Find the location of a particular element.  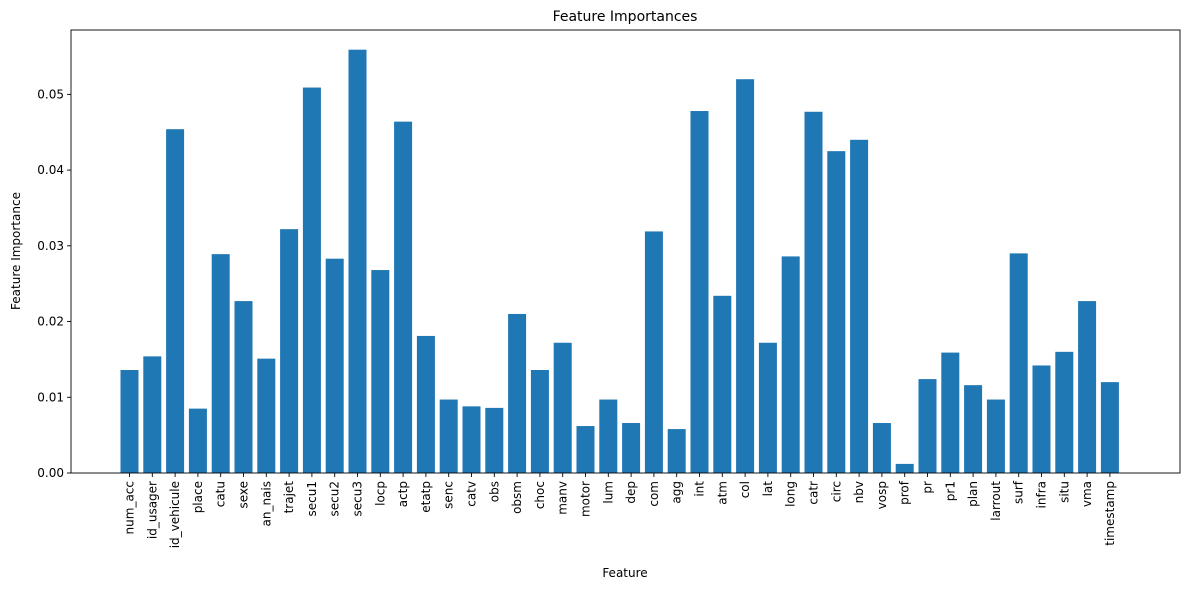

x-tick-label-com: com is located at coordinates (654, 494).